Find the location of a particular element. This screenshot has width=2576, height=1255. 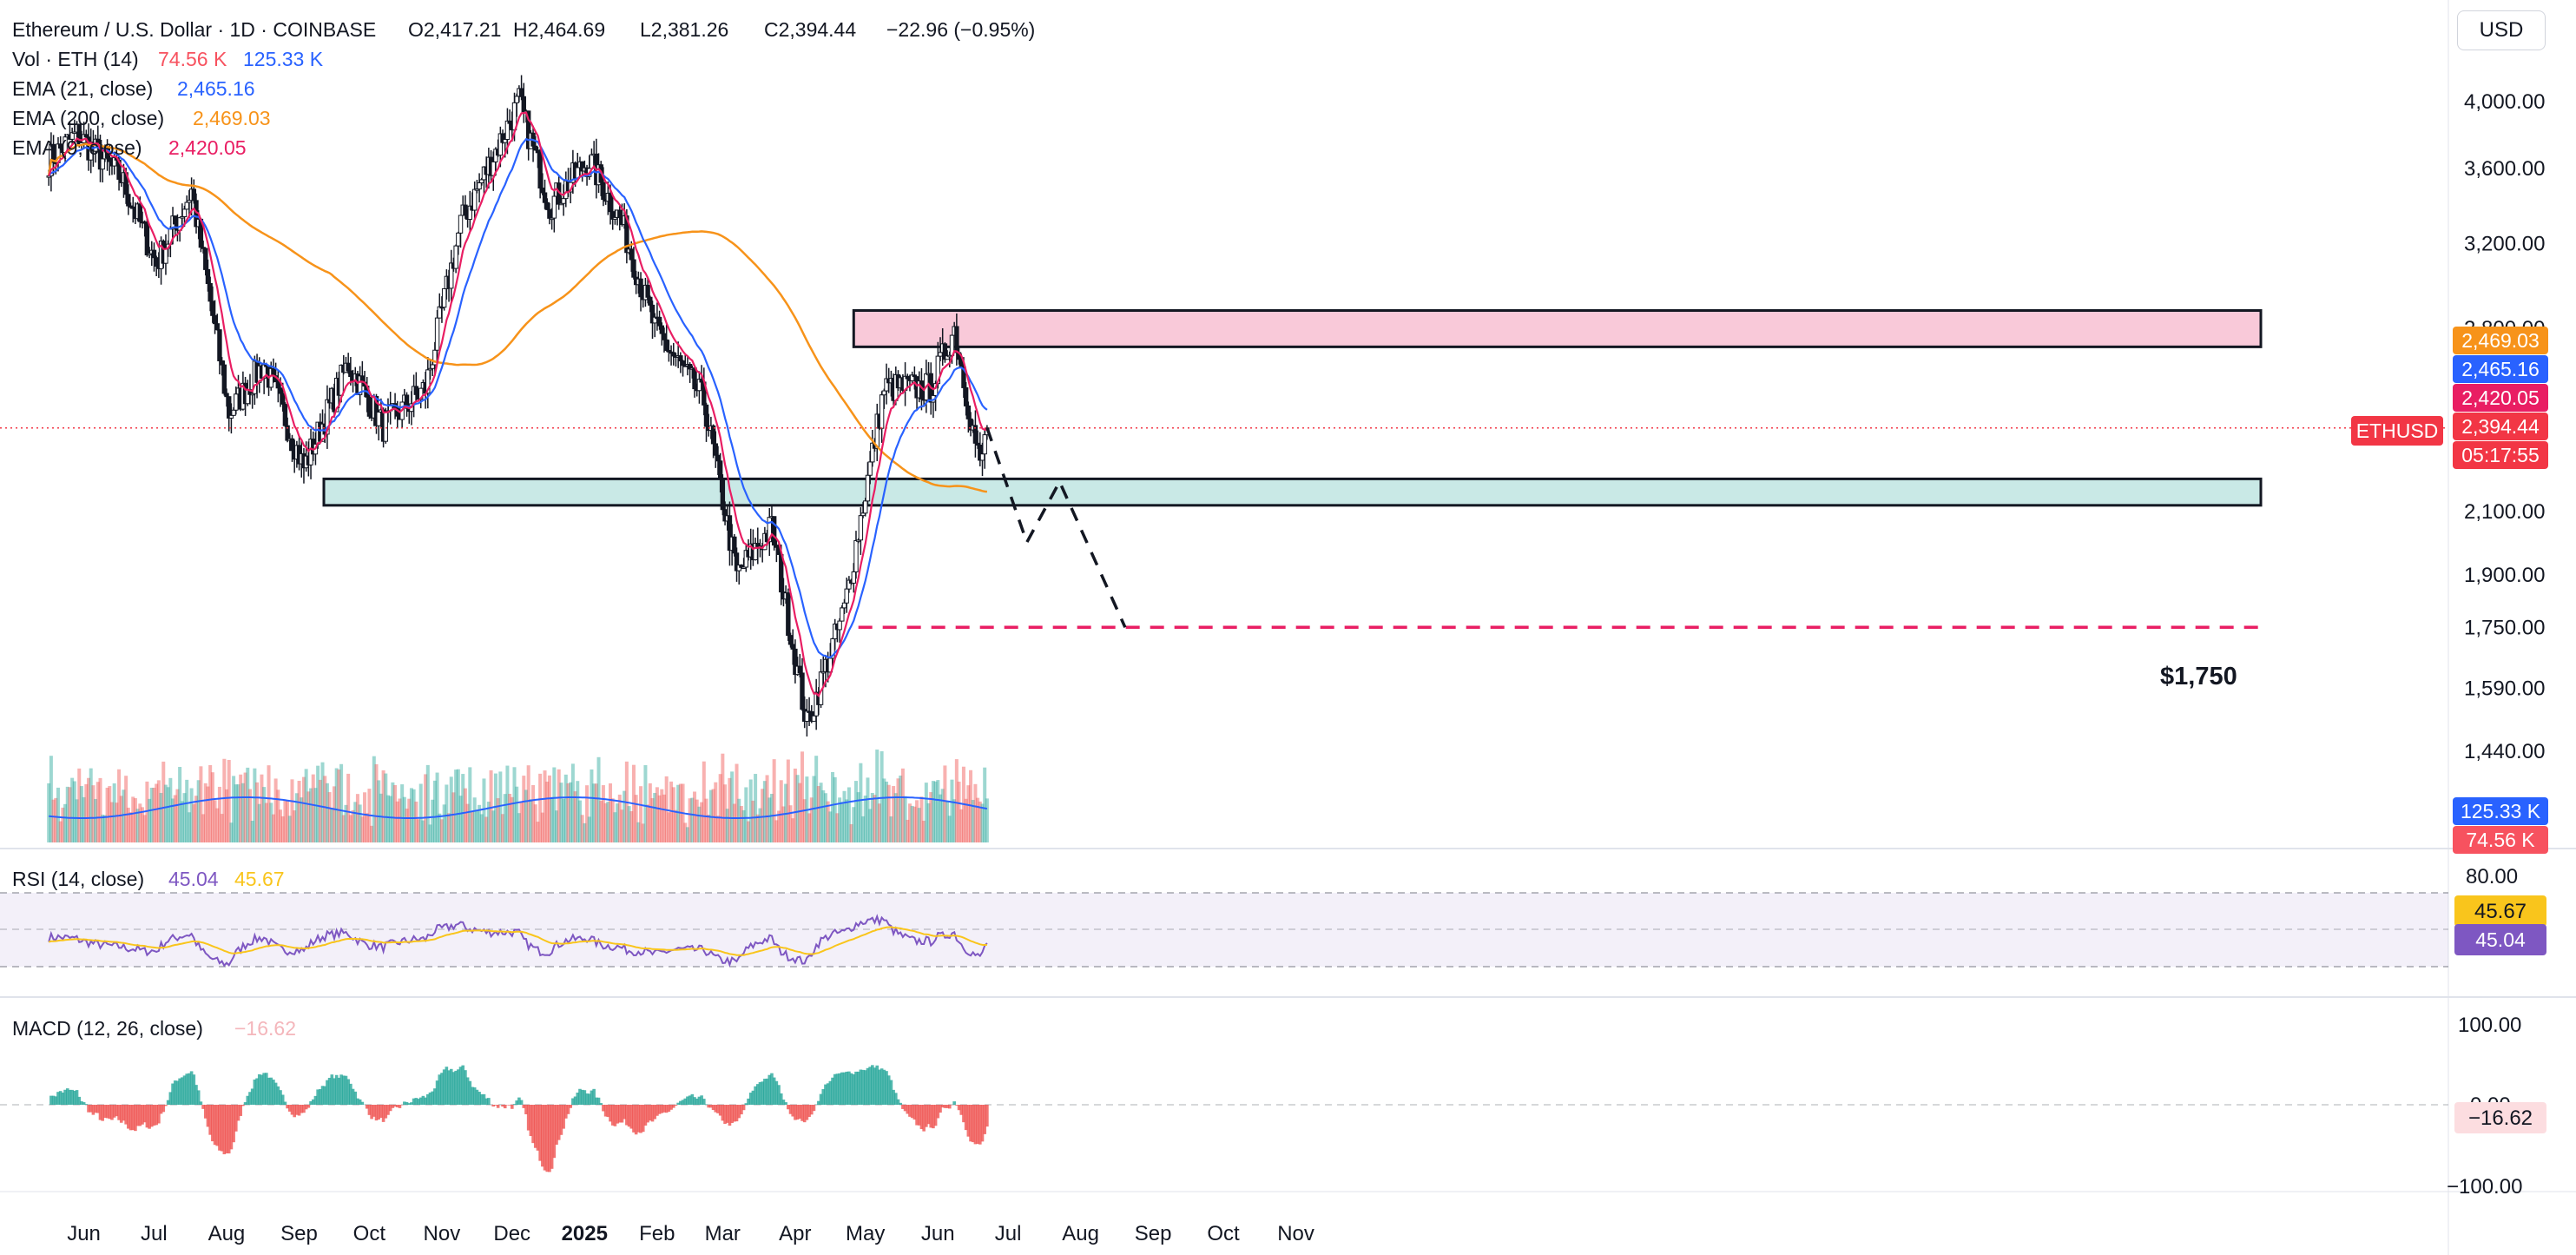

support-zone is located at coordinates (1292, 492).